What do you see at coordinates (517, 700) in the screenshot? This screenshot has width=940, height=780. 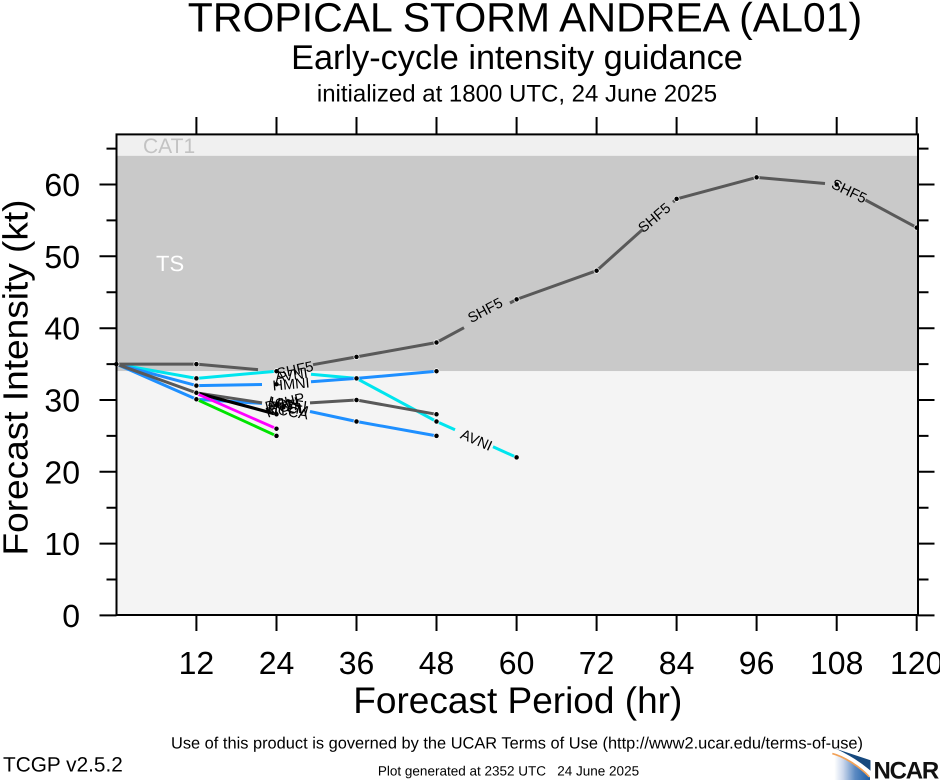 I see `svg-text: Forecast Period (hr)` at bounding box center [517, 700].